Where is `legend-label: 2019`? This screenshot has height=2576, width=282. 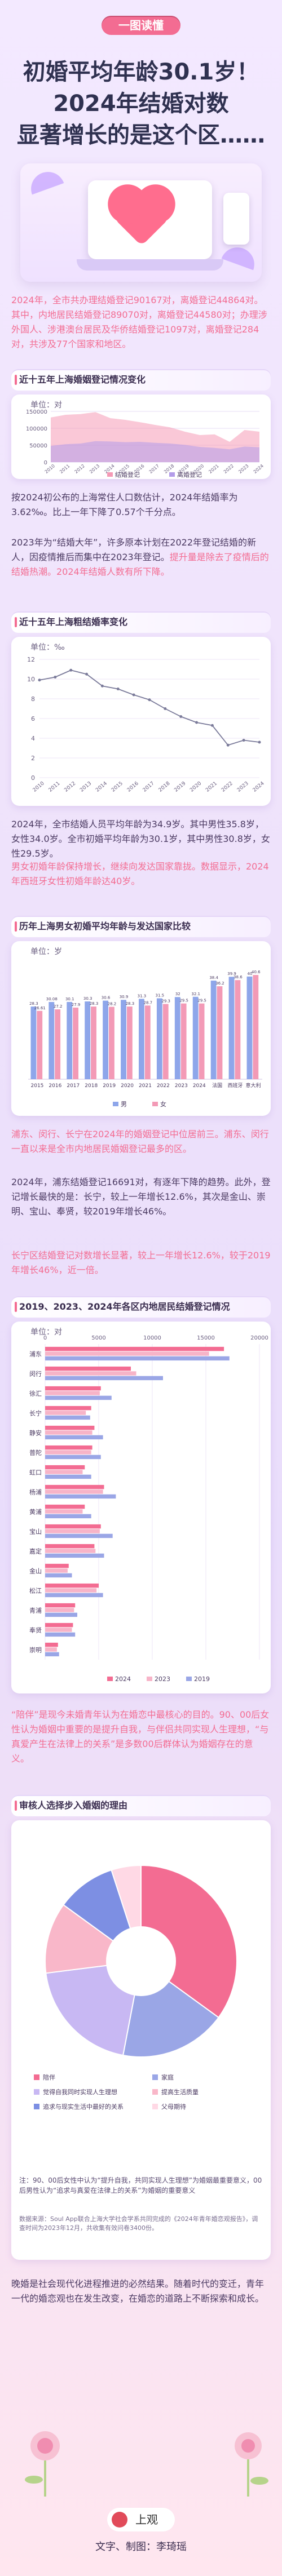 legend-label: 2019 is located at coordinates (202, 1679).